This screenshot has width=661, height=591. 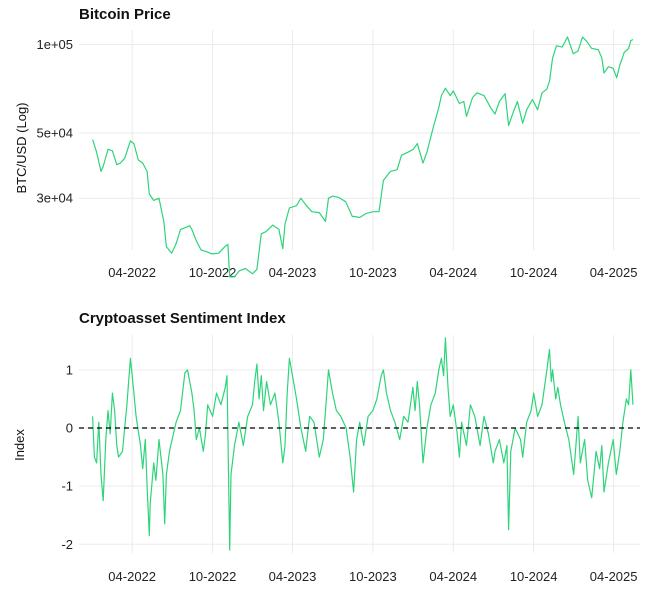 I want to click on chart-title: Bitcoin Price, so click(x=125, y=14).